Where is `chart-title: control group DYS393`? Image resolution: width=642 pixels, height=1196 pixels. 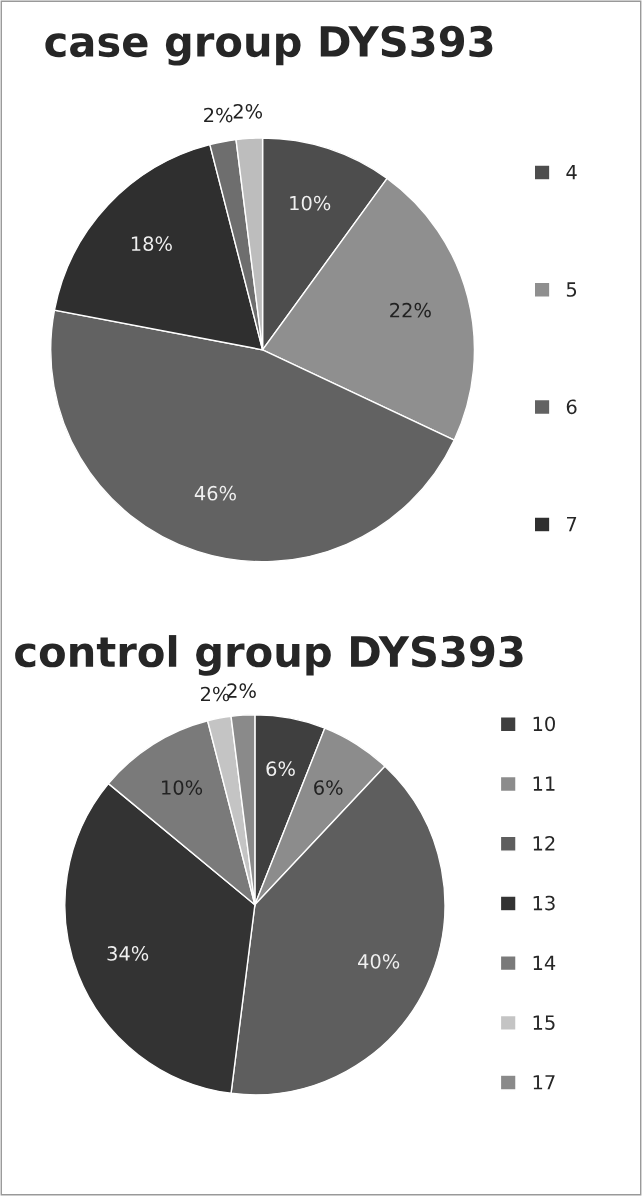
chart-title: control group DYS393 is located at coordinates (269, 655).